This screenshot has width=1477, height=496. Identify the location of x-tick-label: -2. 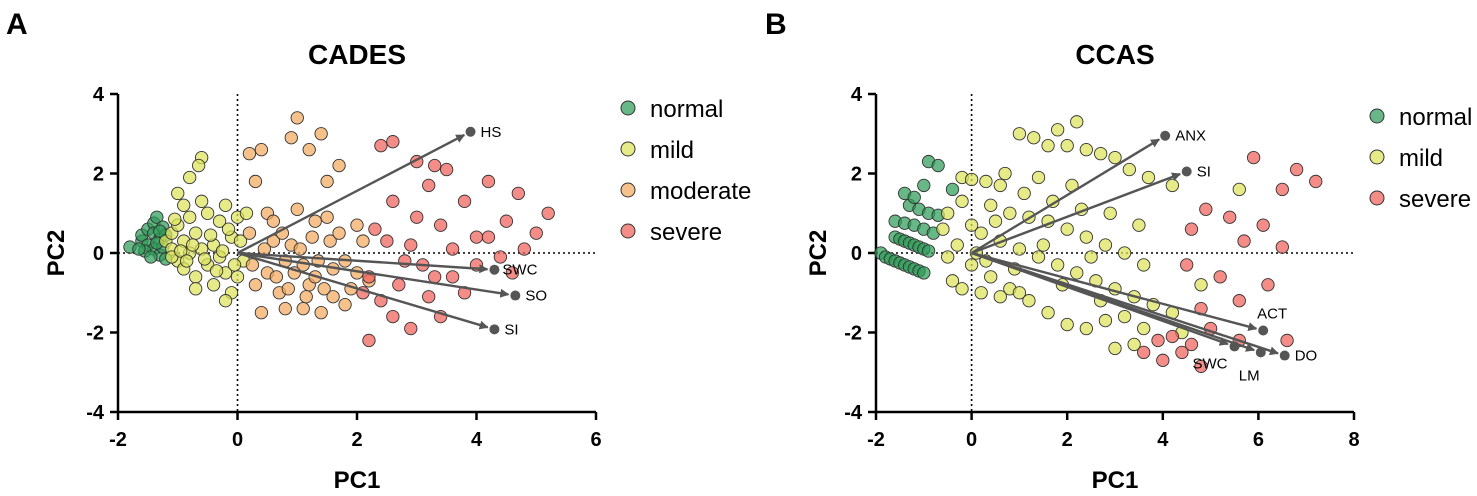
(118, 440).